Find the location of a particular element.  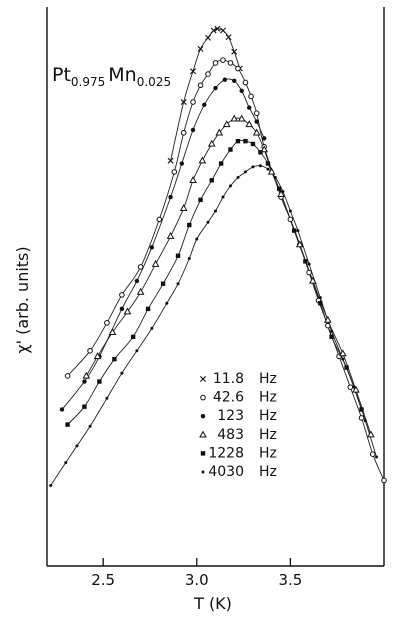

legend-label: 4030 is located at coordinates (226, 472).